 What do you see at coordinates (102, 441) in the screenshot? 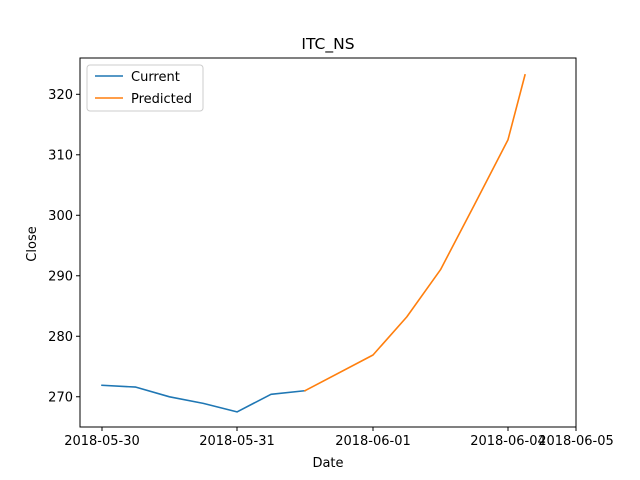
I see `x-tick-label: 2018-05-30` at bounding box center [102, 441].